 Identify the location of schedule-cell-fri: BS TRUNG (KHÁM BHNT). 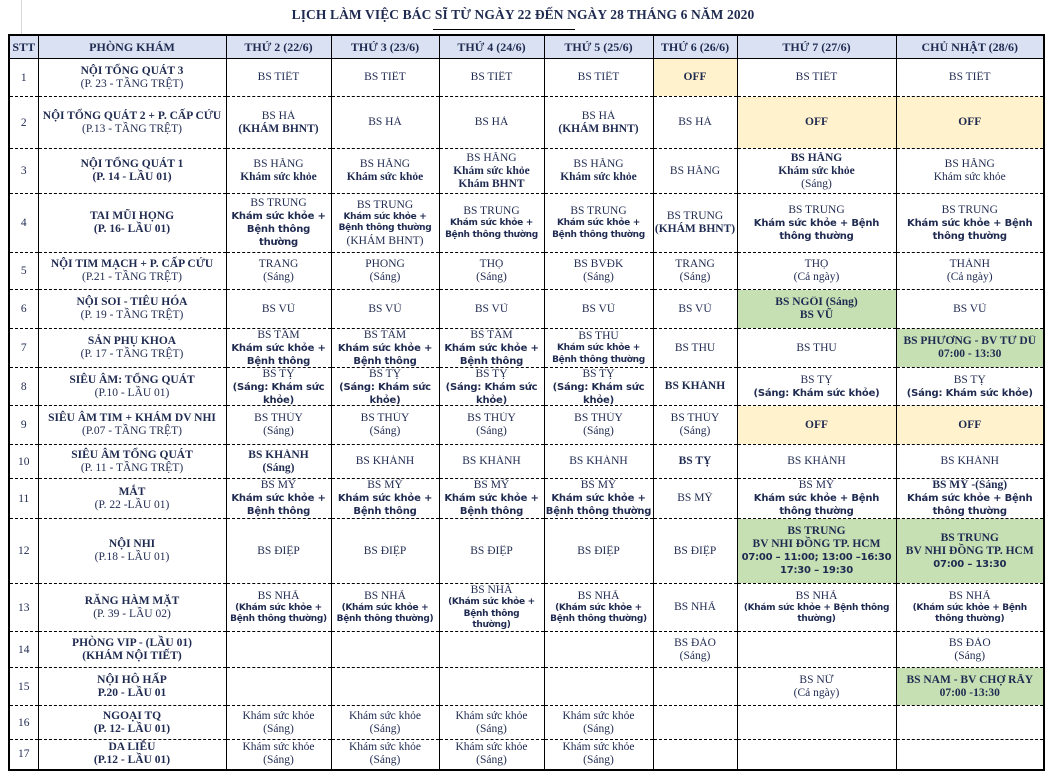
(695, 223).